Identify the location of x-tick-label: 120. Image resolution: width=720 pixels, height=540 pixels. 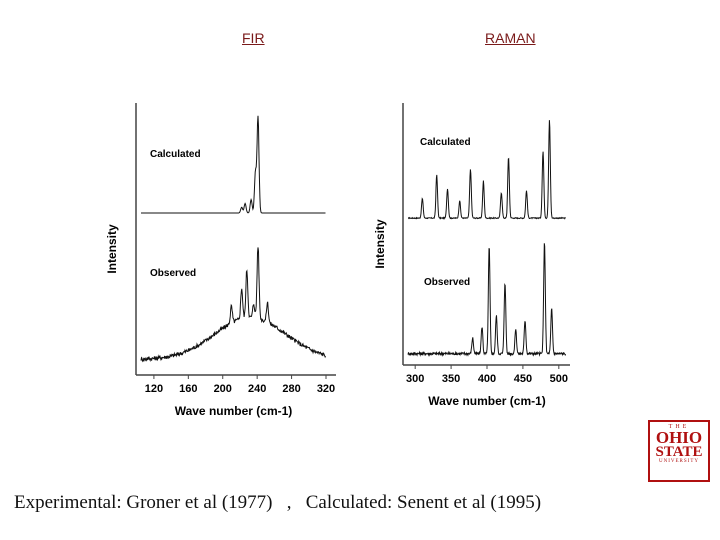
(154, 389).